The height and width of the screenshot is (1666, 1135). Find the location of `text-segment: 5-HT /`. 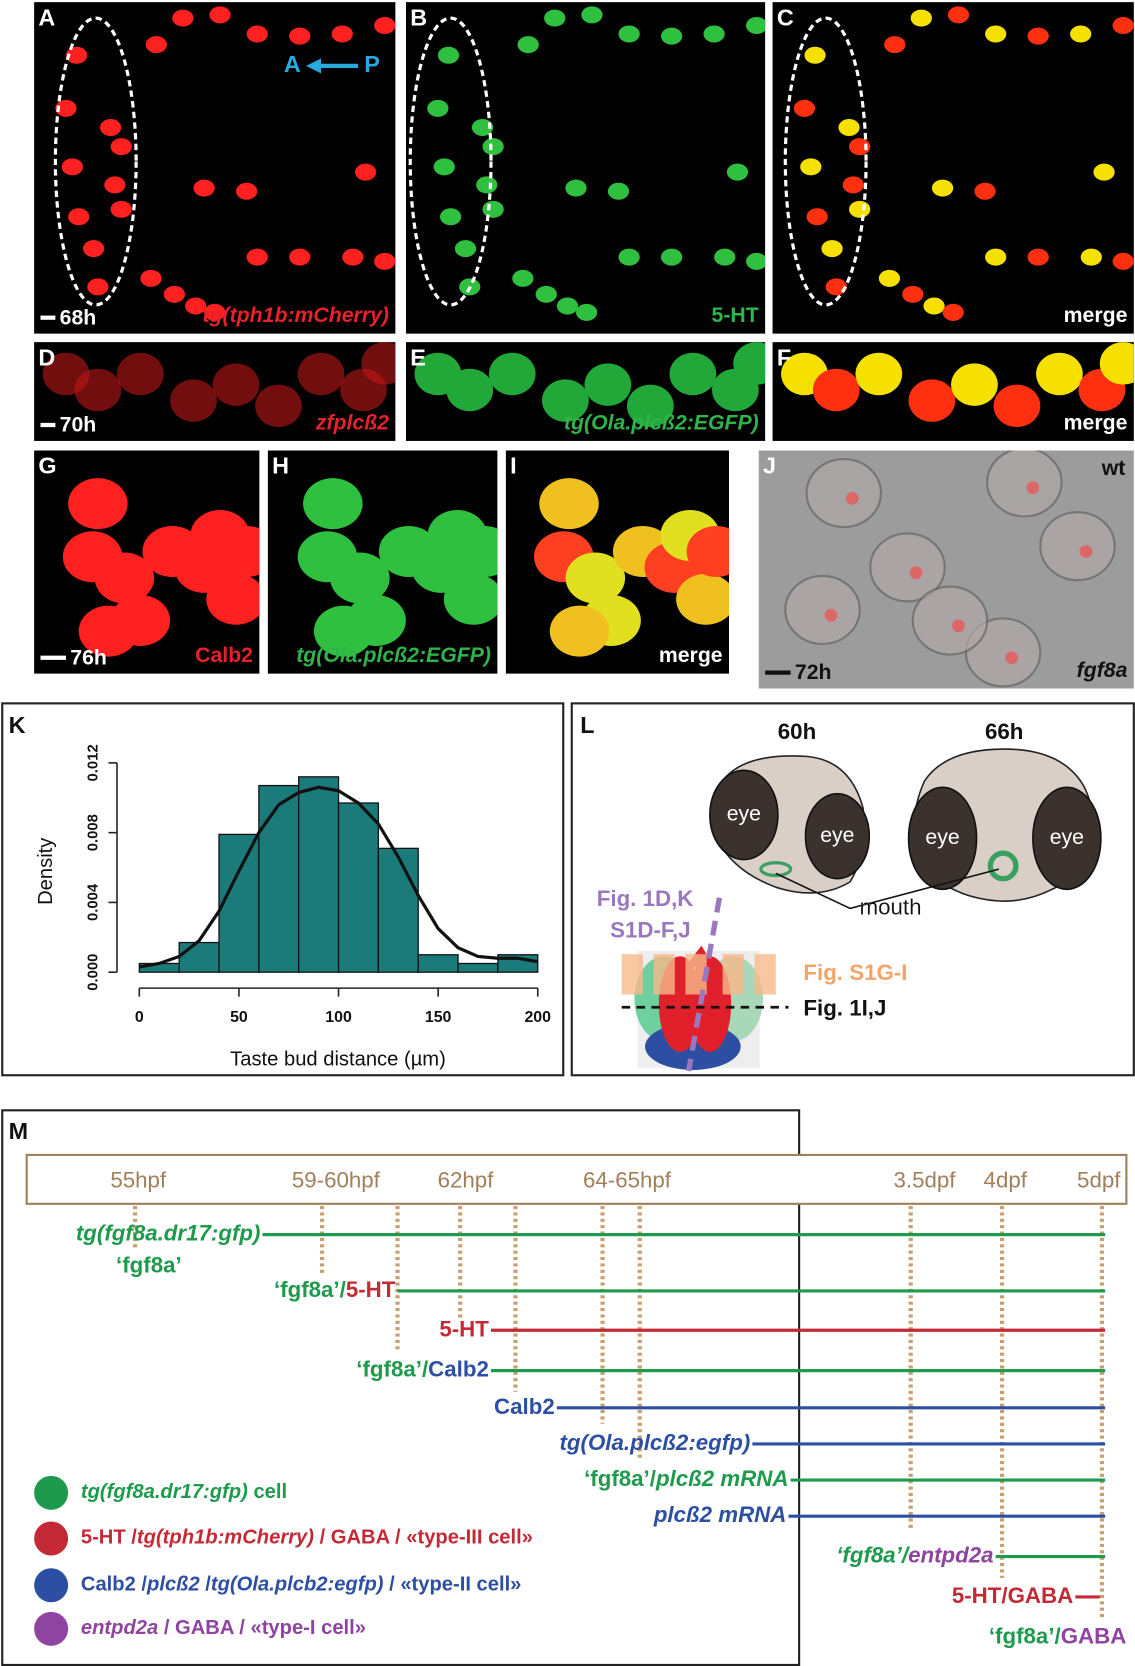

text-segment: 5-HT / is located at coordinates (109, 1538).